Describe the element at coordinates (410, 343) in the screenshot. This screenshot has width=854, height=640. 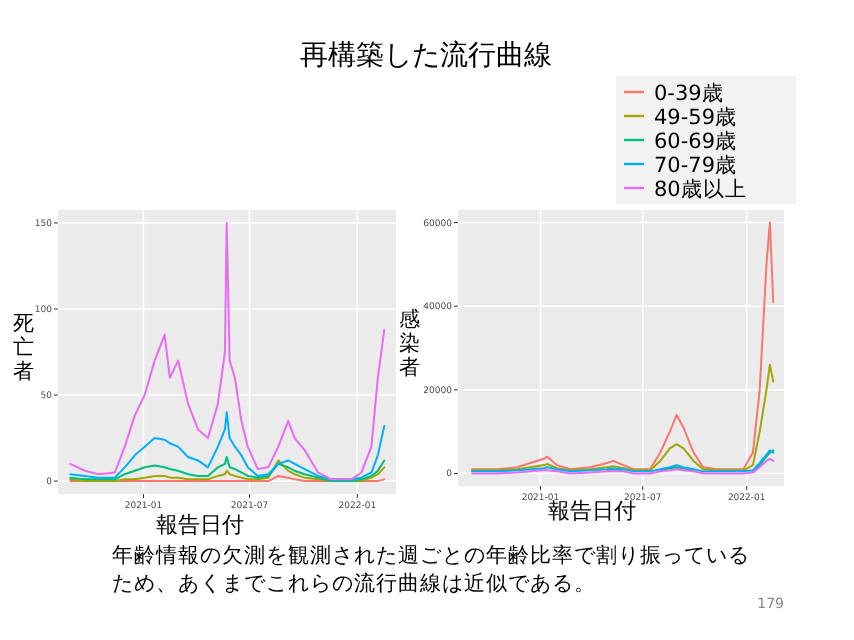
I see `y-axis-title: 感染者` at that location.